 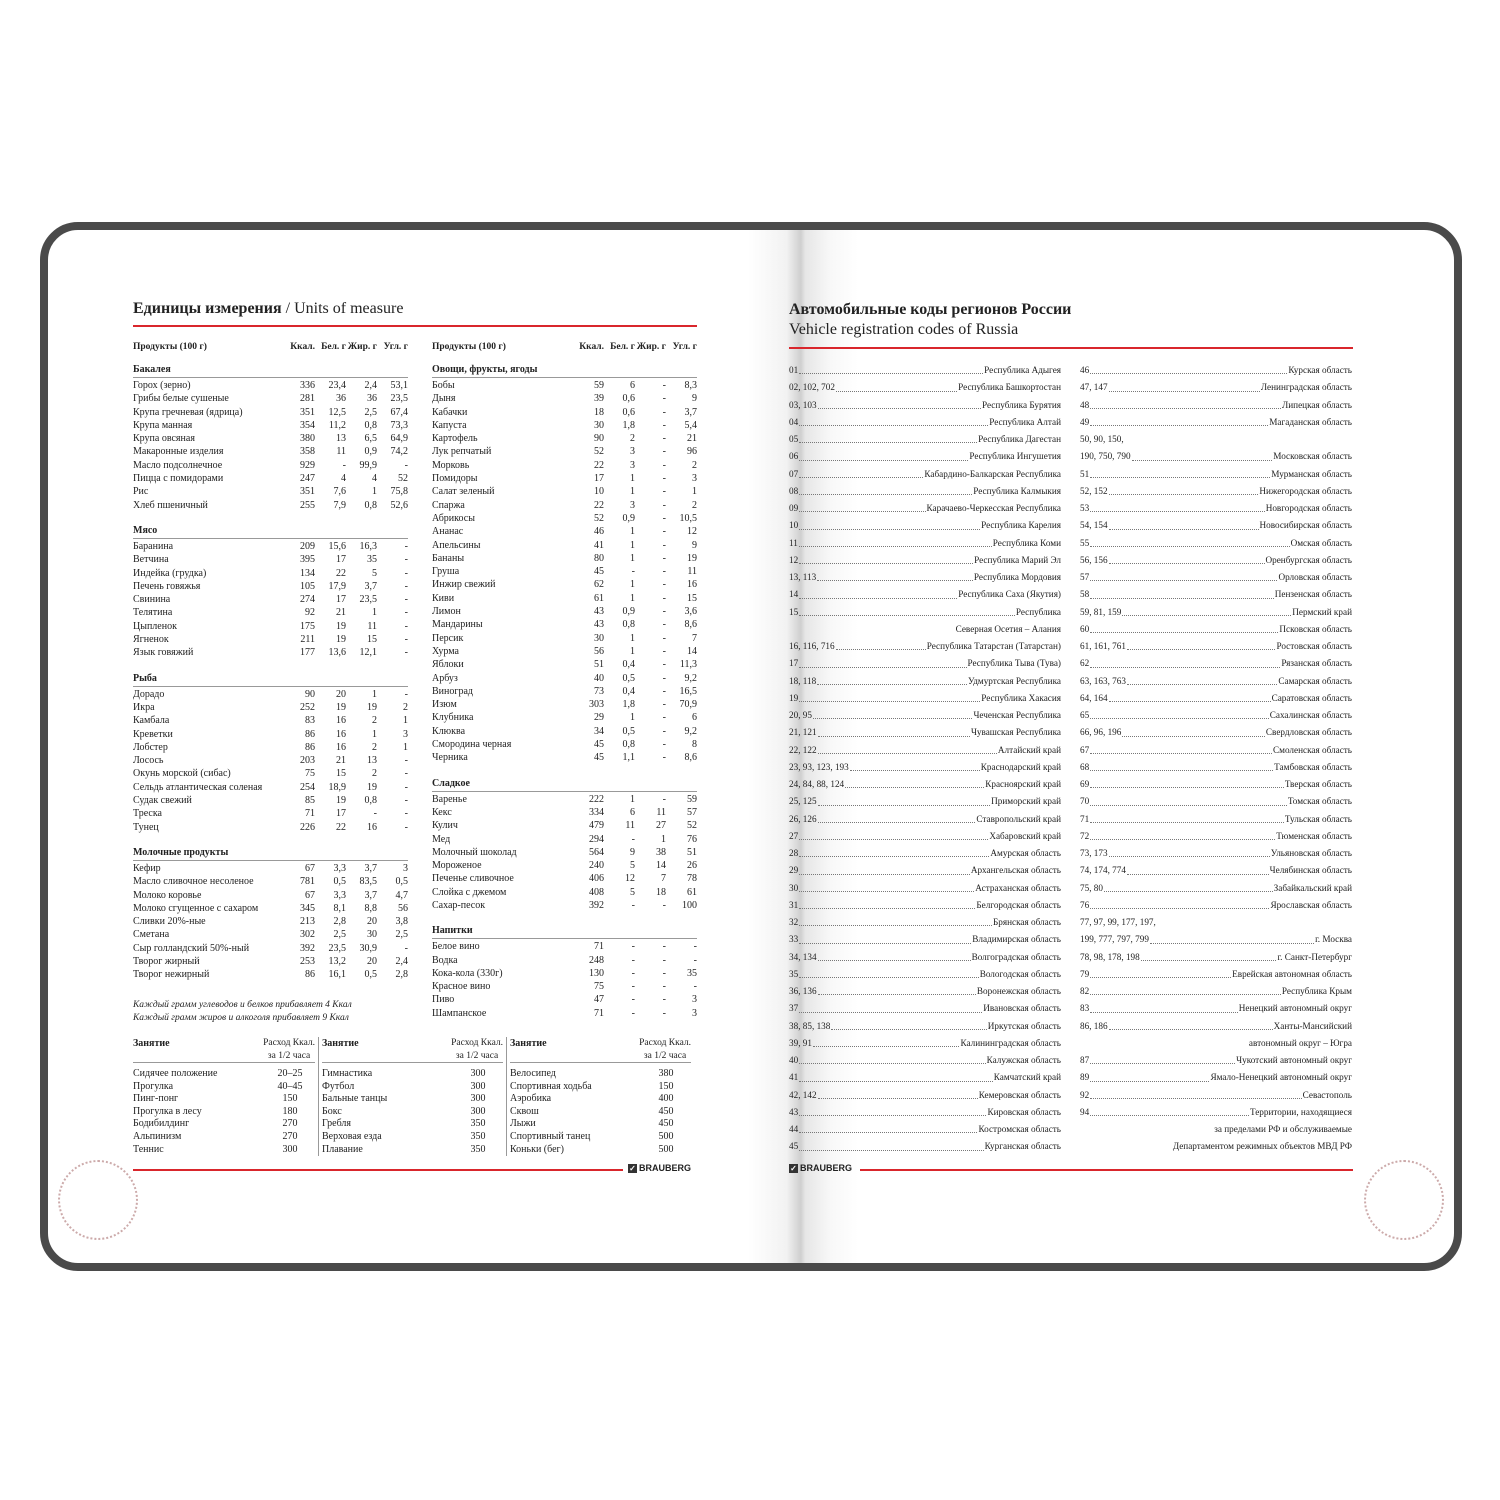 I want to click on region-row: 52, 152 Нижегородская область, so click(x=1216, y=491).